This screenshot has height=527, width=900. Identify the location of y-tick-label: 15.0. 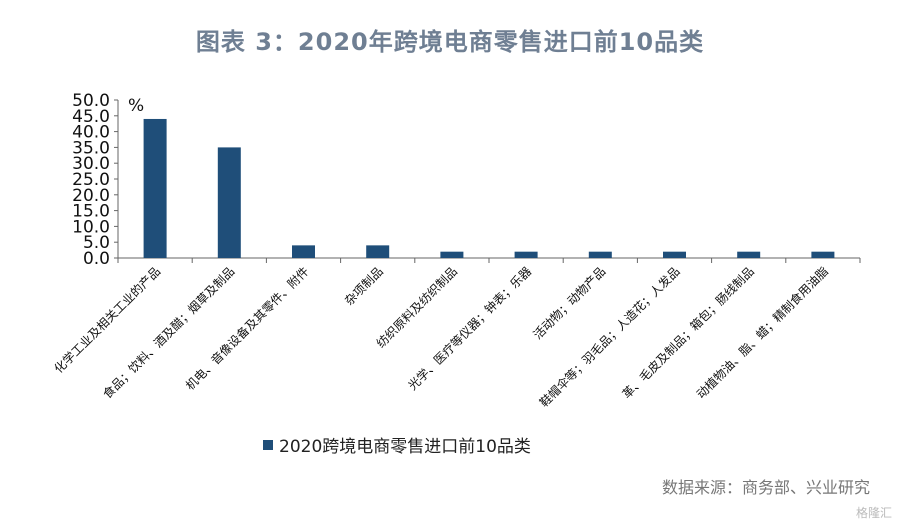
(91, 212).